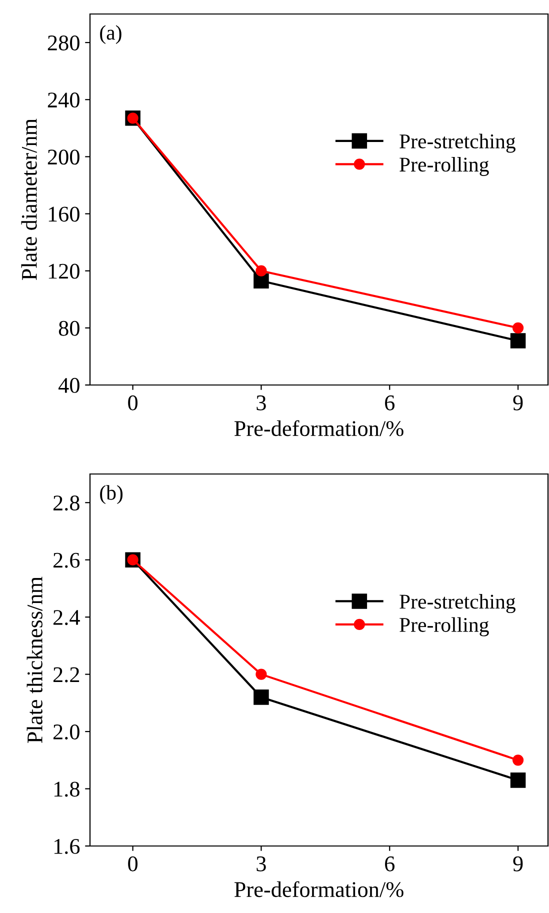  What do you see at coordinates (111, 34) in the screenshot?
I see `annotation: (a)` at bounding box center [111, 34].